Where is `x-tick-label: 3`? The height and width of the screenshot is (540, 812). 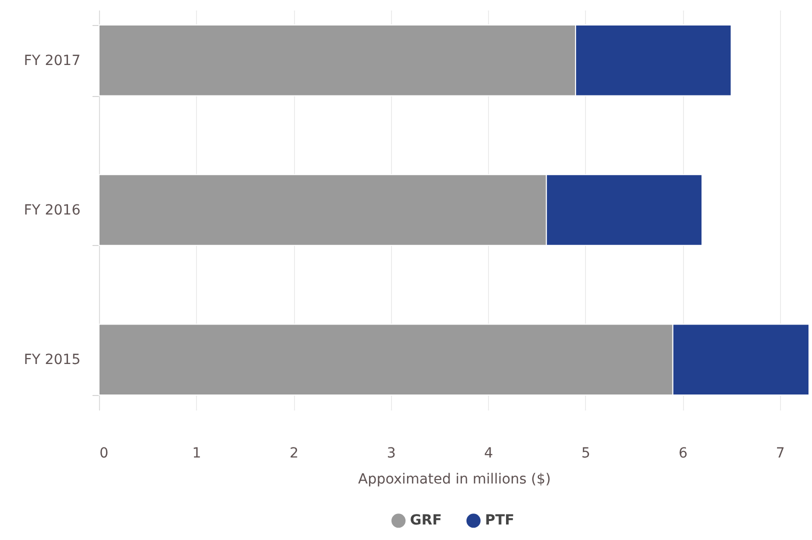
x-tick-label: 3 is located at coordinates (391, 454).